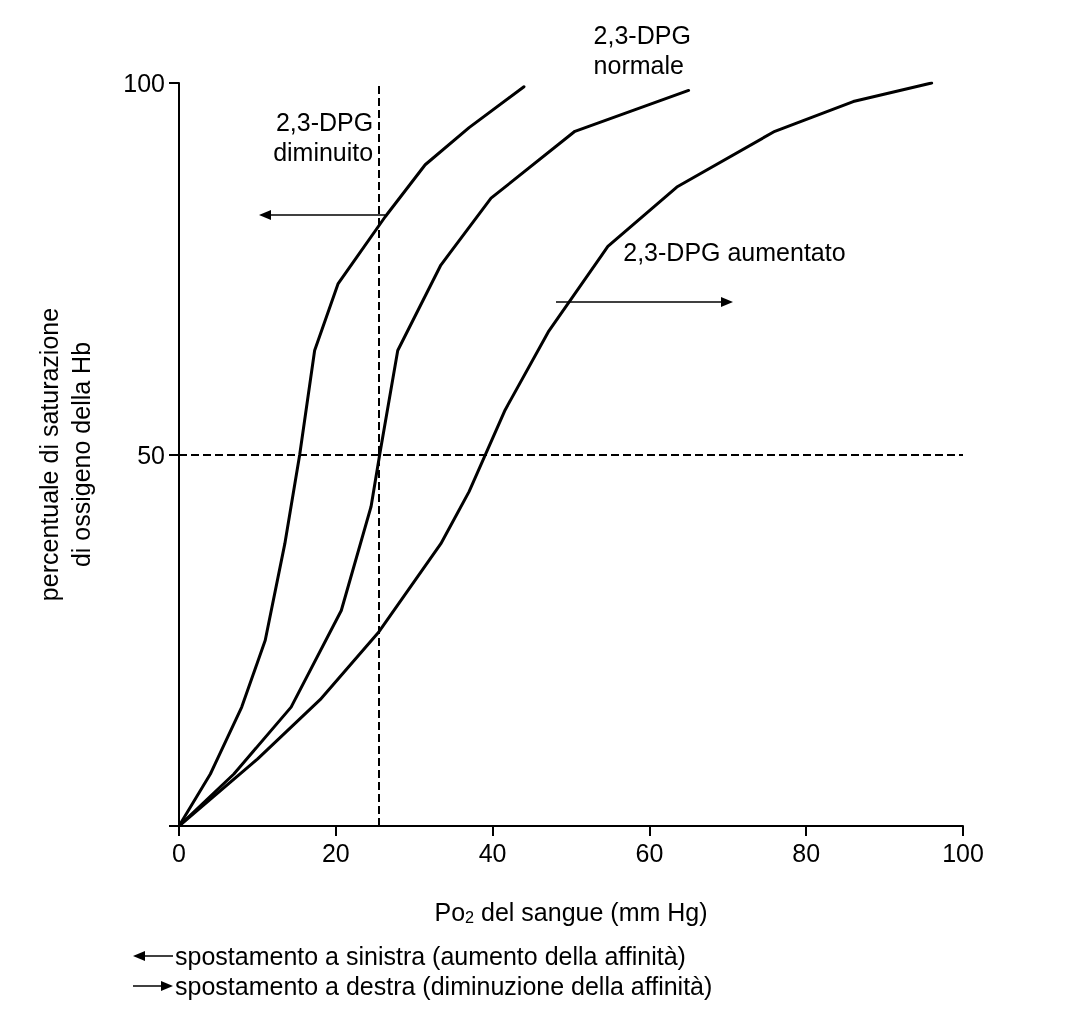  What do you see at coordinates (151, 454) in the screenshot?
I see `y-tick-label: 50` at bounding box center [151, 454].